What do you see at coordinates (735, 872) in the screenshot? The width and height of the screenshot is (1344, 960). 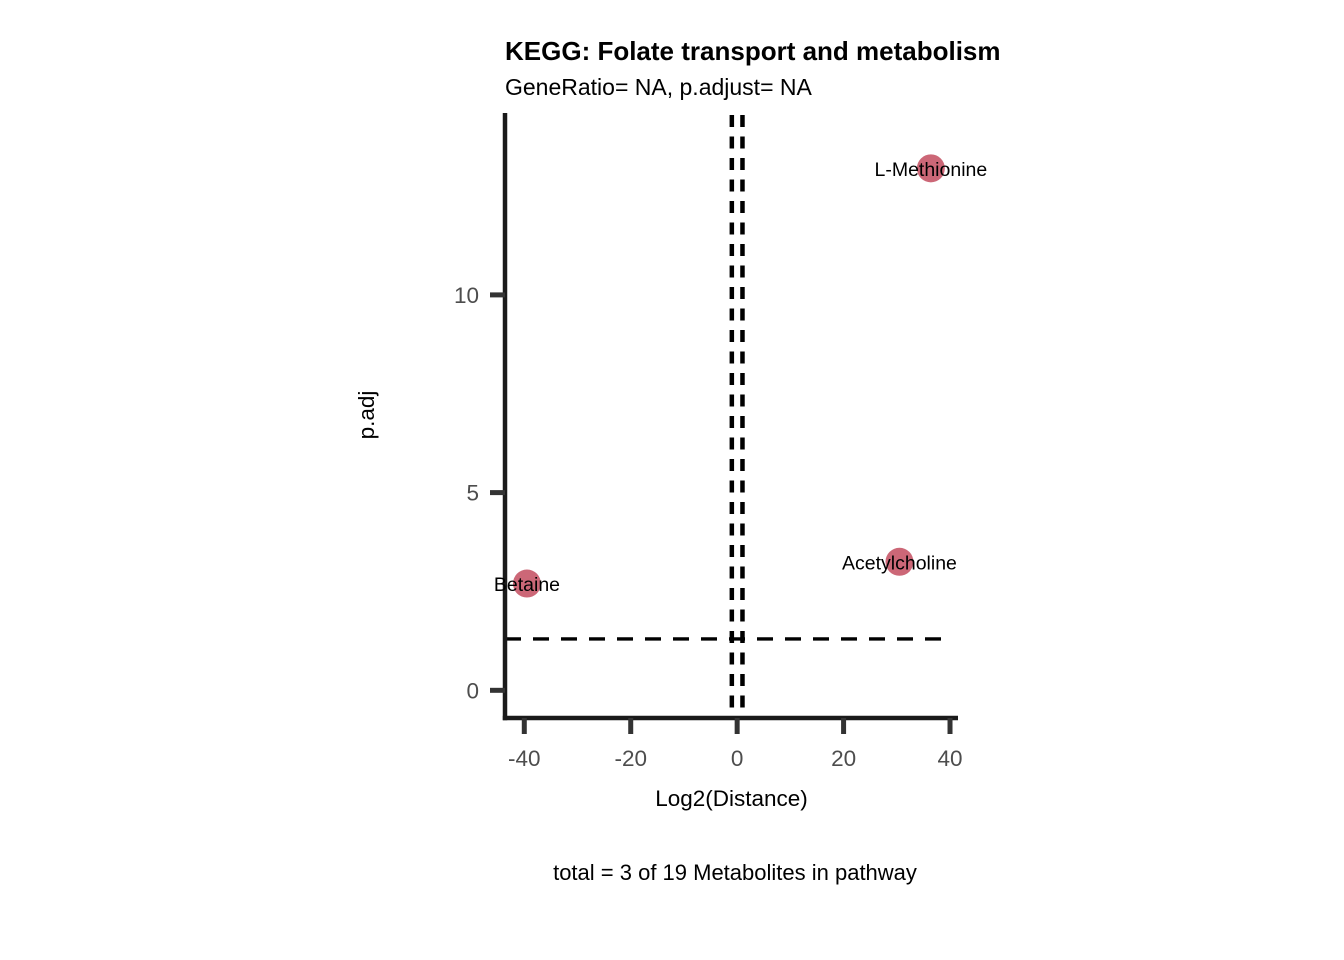 I see `chart-caption: total = 3 of 19 Metabolites in pathway` at bounding box center [735, 872].